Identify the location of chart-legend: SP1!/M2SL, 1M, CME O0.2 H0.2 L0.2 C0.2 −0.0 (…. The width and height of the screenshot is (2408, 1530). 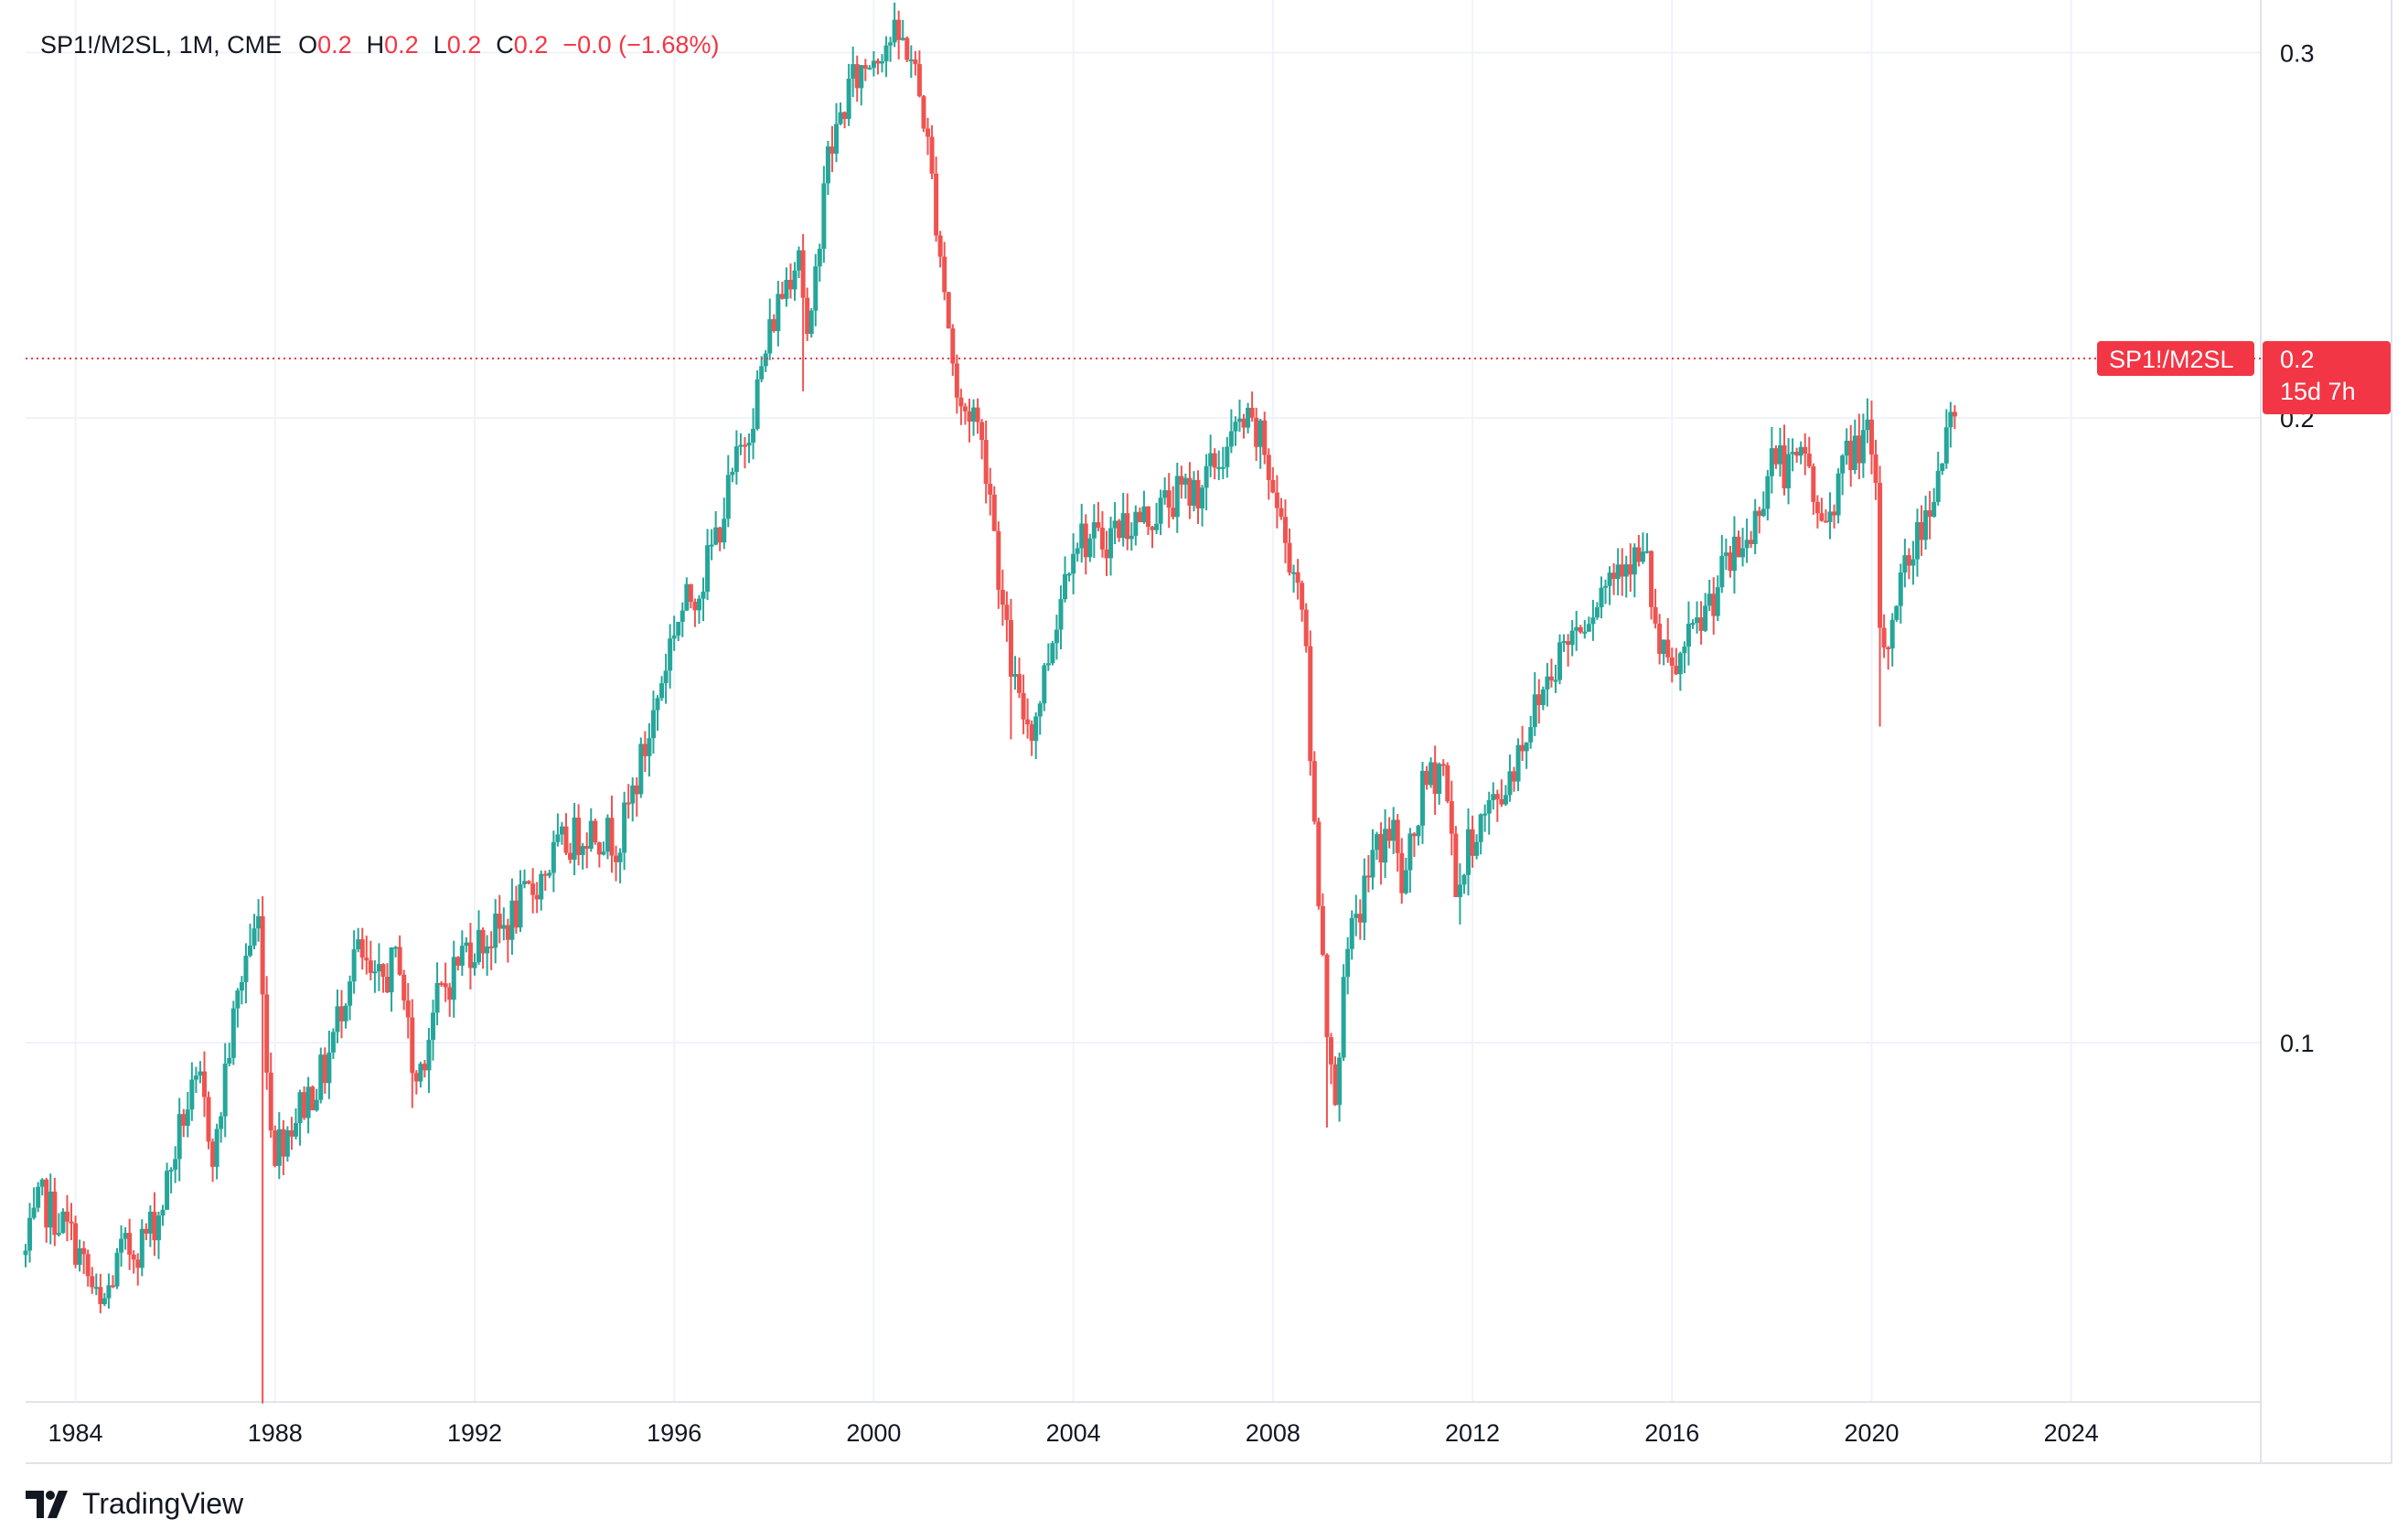
(380, 45).